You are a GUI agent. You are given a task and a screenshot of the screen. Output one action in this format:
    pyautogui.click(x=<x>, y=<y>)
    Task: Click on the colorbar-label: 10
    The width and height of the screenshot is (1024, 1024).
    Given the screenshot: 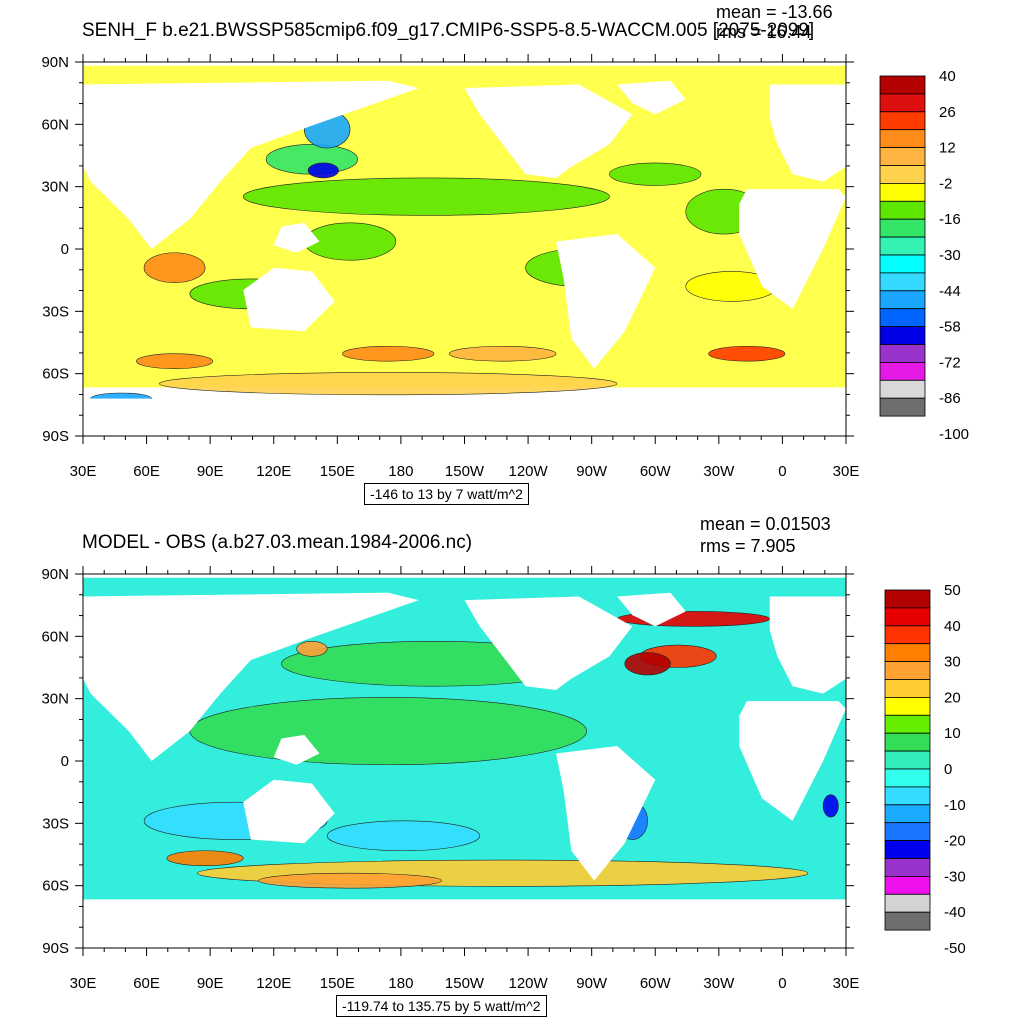 What is the action you would take?
    pyautogui.click(x=952, y=733)
    